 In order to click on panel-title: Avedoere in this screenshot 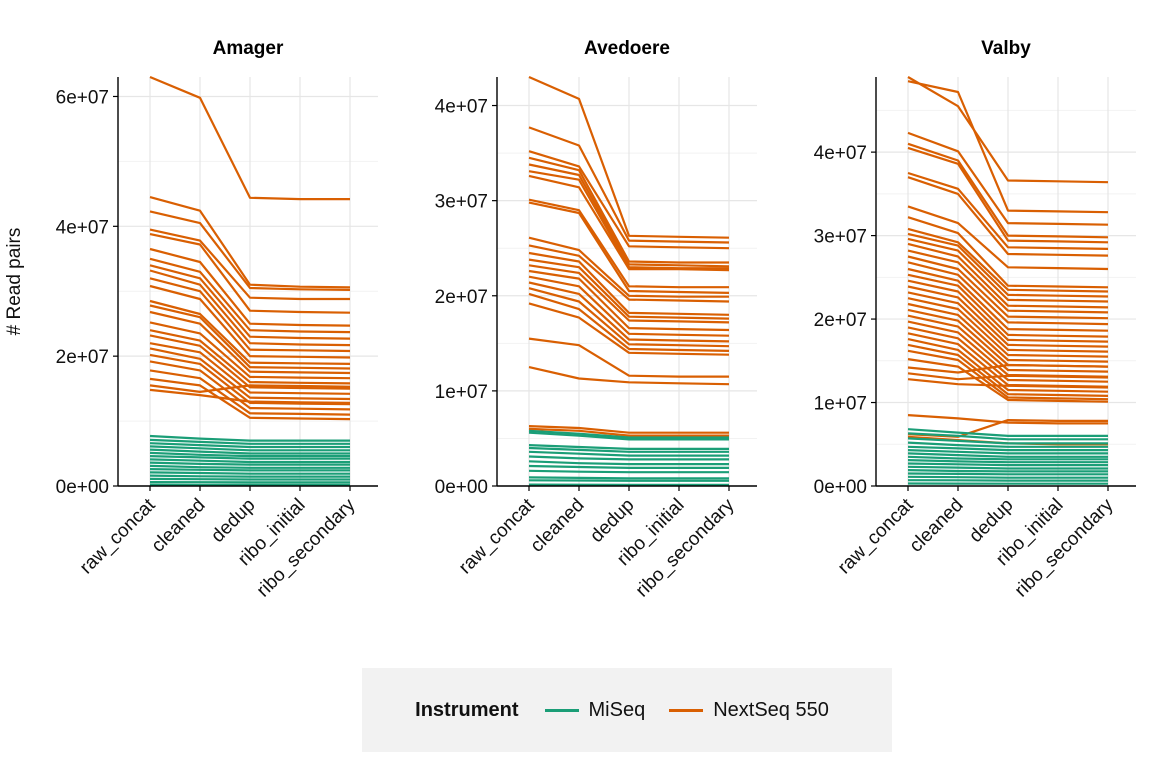, I will do `click(627, 48)`.